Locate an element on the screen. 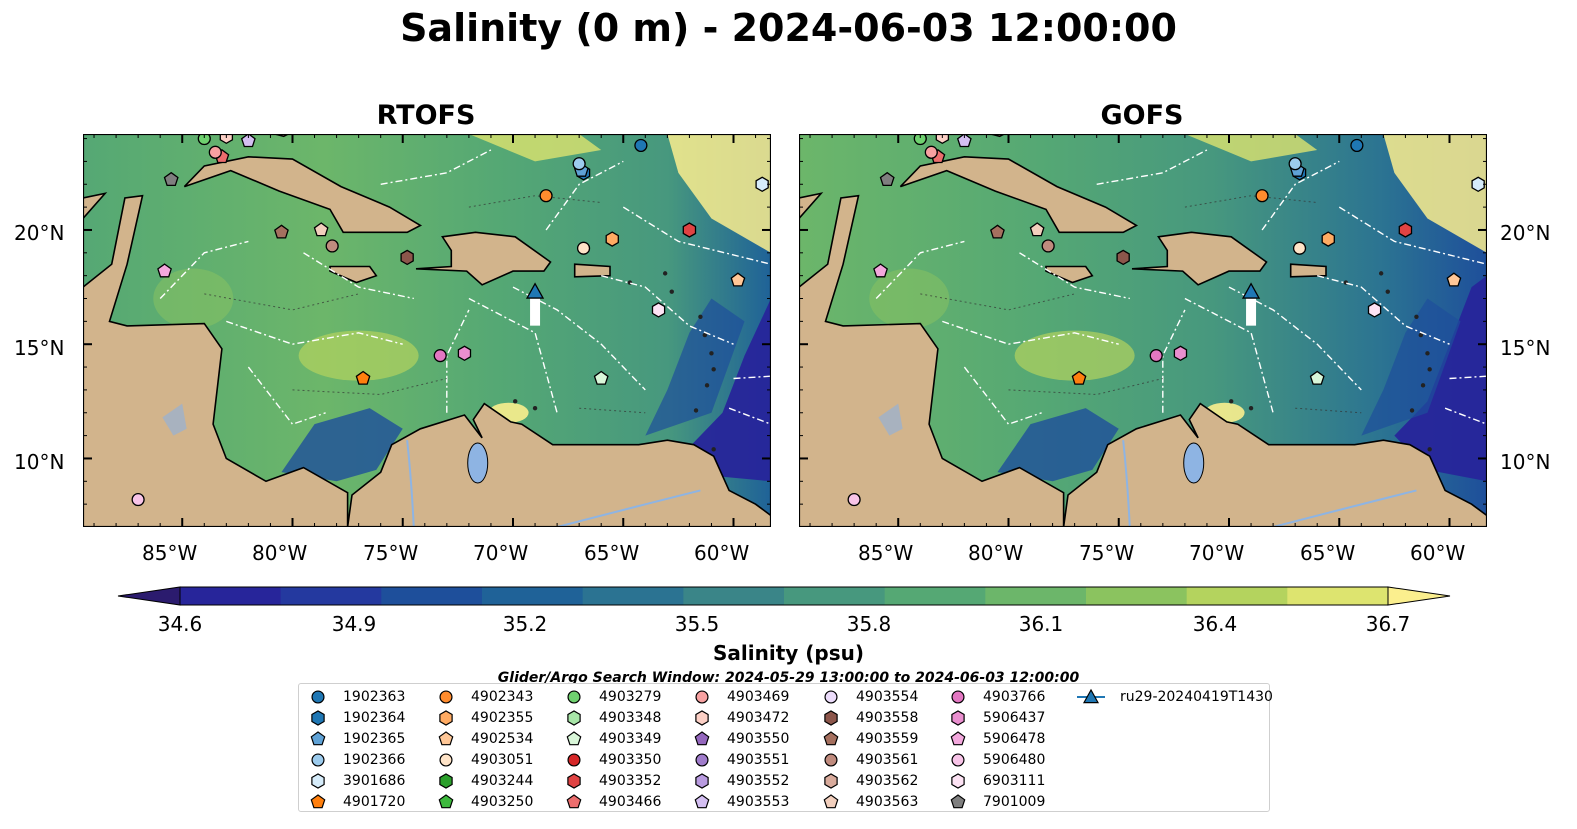 Image resolution: width=1577 pixels, height=829 pixels. legend-label: 4903469 is located at coordinates (758, 697).